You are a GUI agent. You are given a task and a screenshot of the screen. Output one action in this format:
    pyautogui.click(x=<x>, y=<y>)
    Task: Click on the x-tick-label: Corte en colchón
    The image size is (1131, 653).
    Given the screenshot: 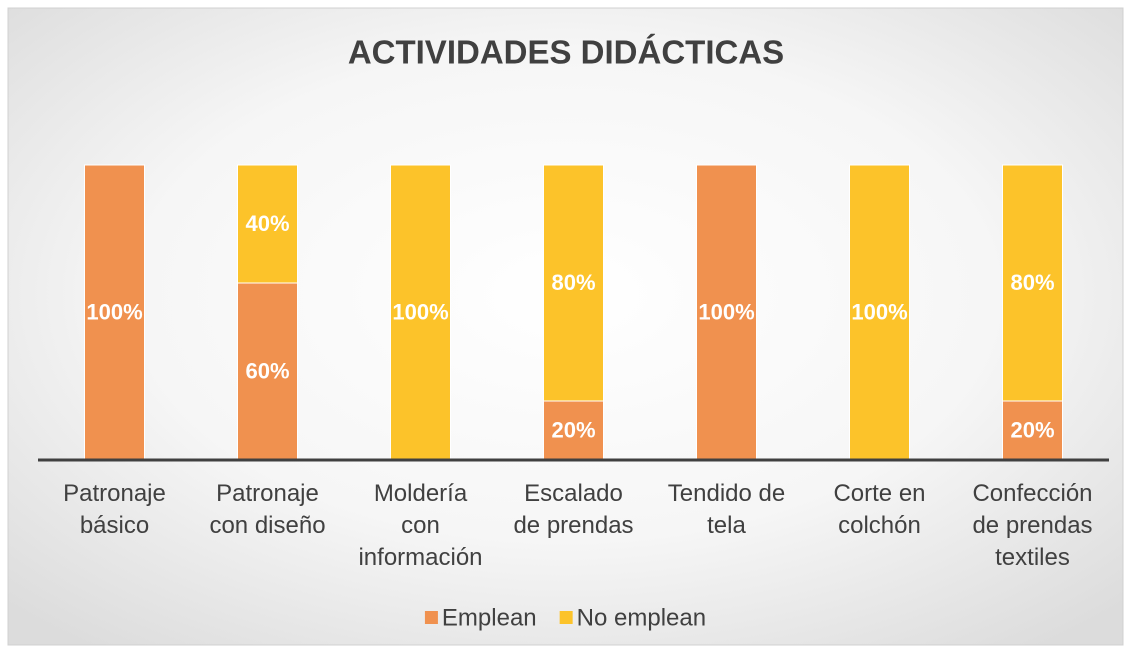 What is the action you would take?
    pyautogui.click(x=879, y=509)
    